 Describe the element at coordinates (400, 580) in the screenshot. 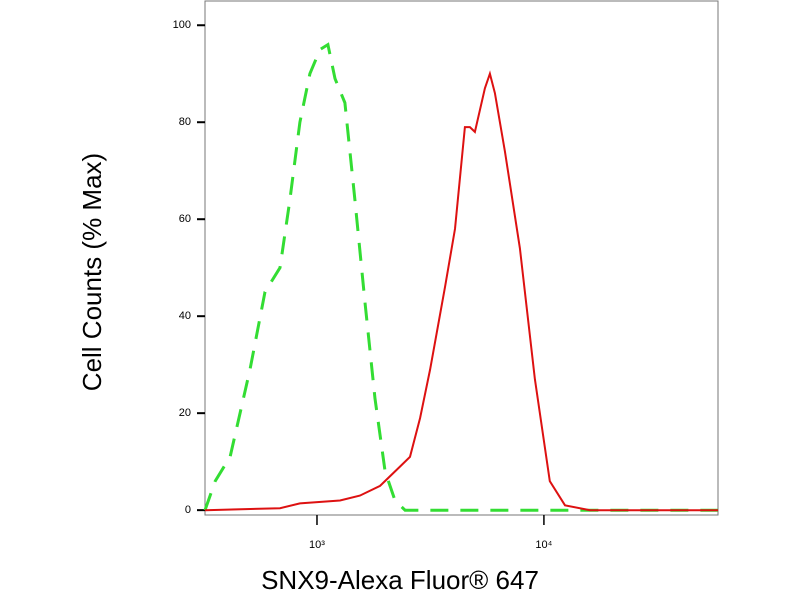

I see `x-axis-title: SNX9-Alexa Fluor® 647` at that location.